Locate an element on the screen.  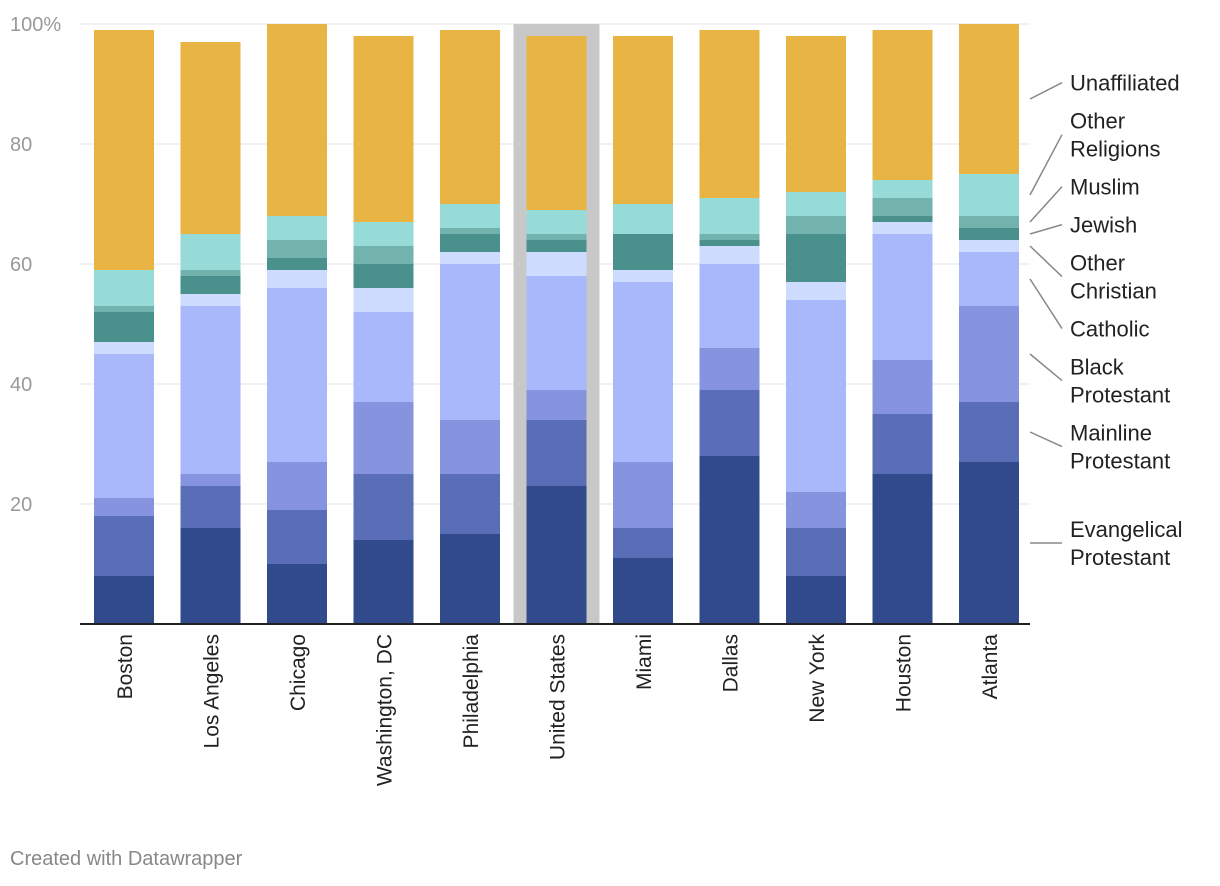
bar-boston-evangelical-protestant is located at coordinates (124, 600).